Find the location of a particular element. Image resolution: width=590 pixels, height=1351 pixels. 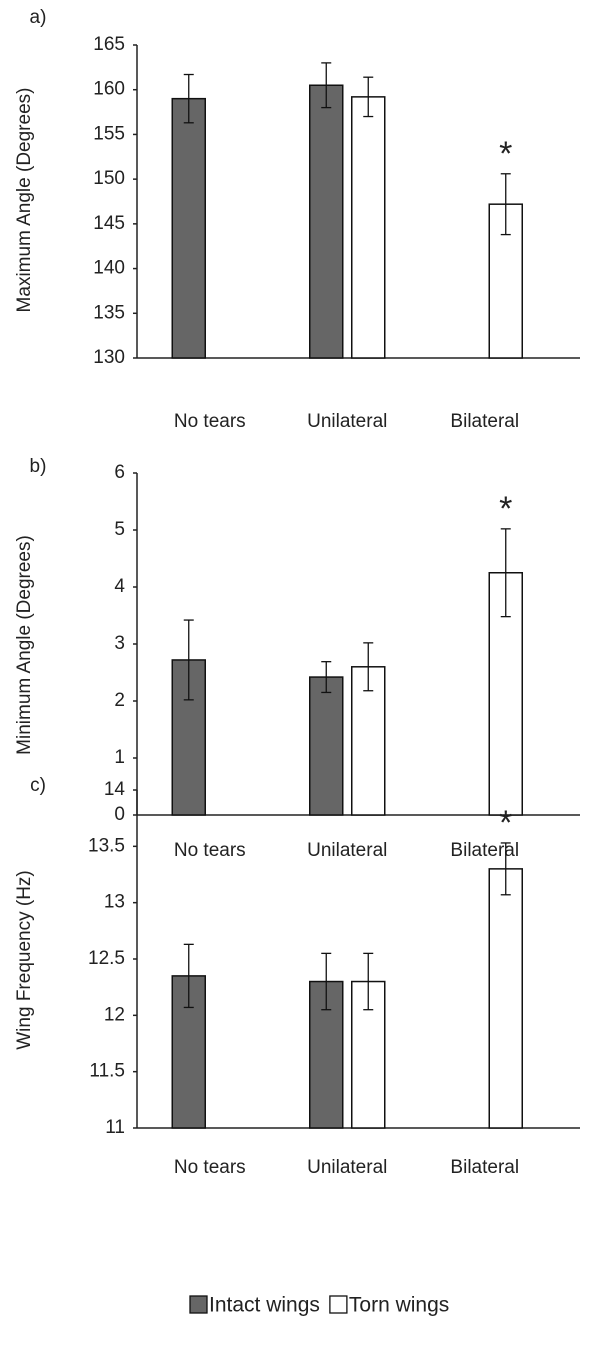

y-tick-label: 14 is located at coordinates (115, 789).